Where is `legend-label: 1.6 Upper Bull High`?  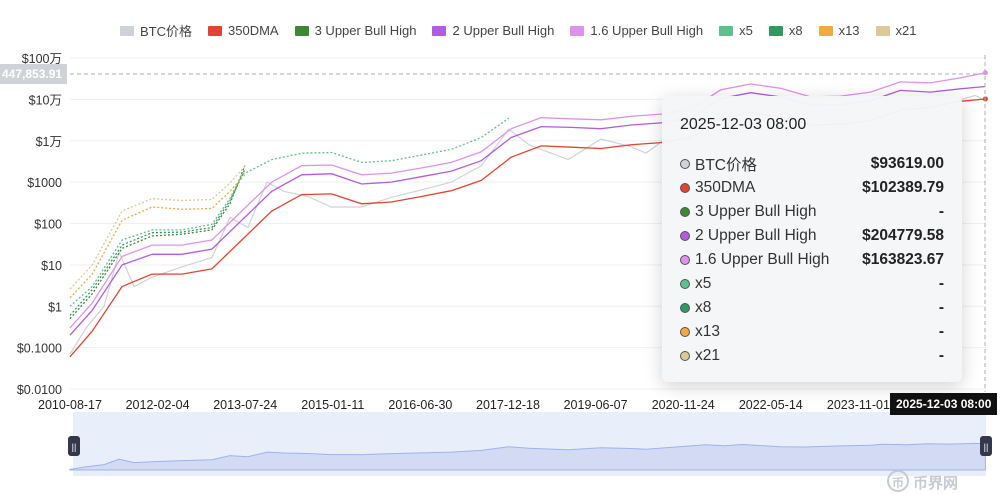 legend-label: 1.6 Upper Bull High is located at coordinates (647, 30).